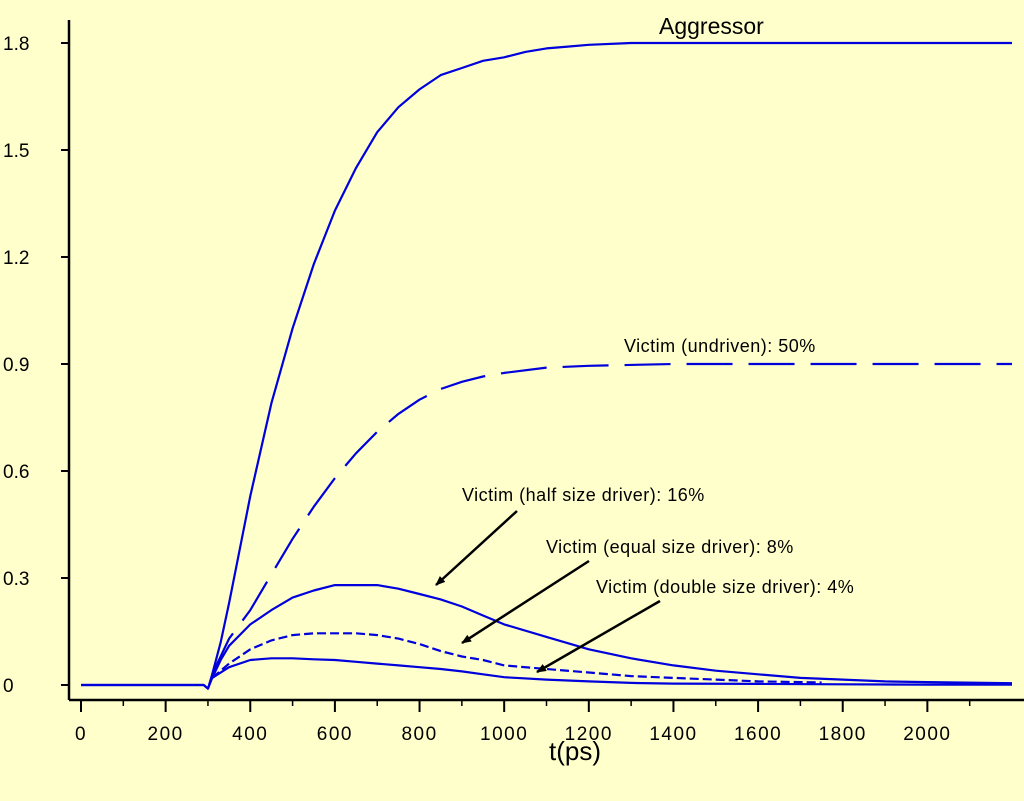 The image size is (1024, 801). I want to click on x-tick-label: 600, so click(335, 734).